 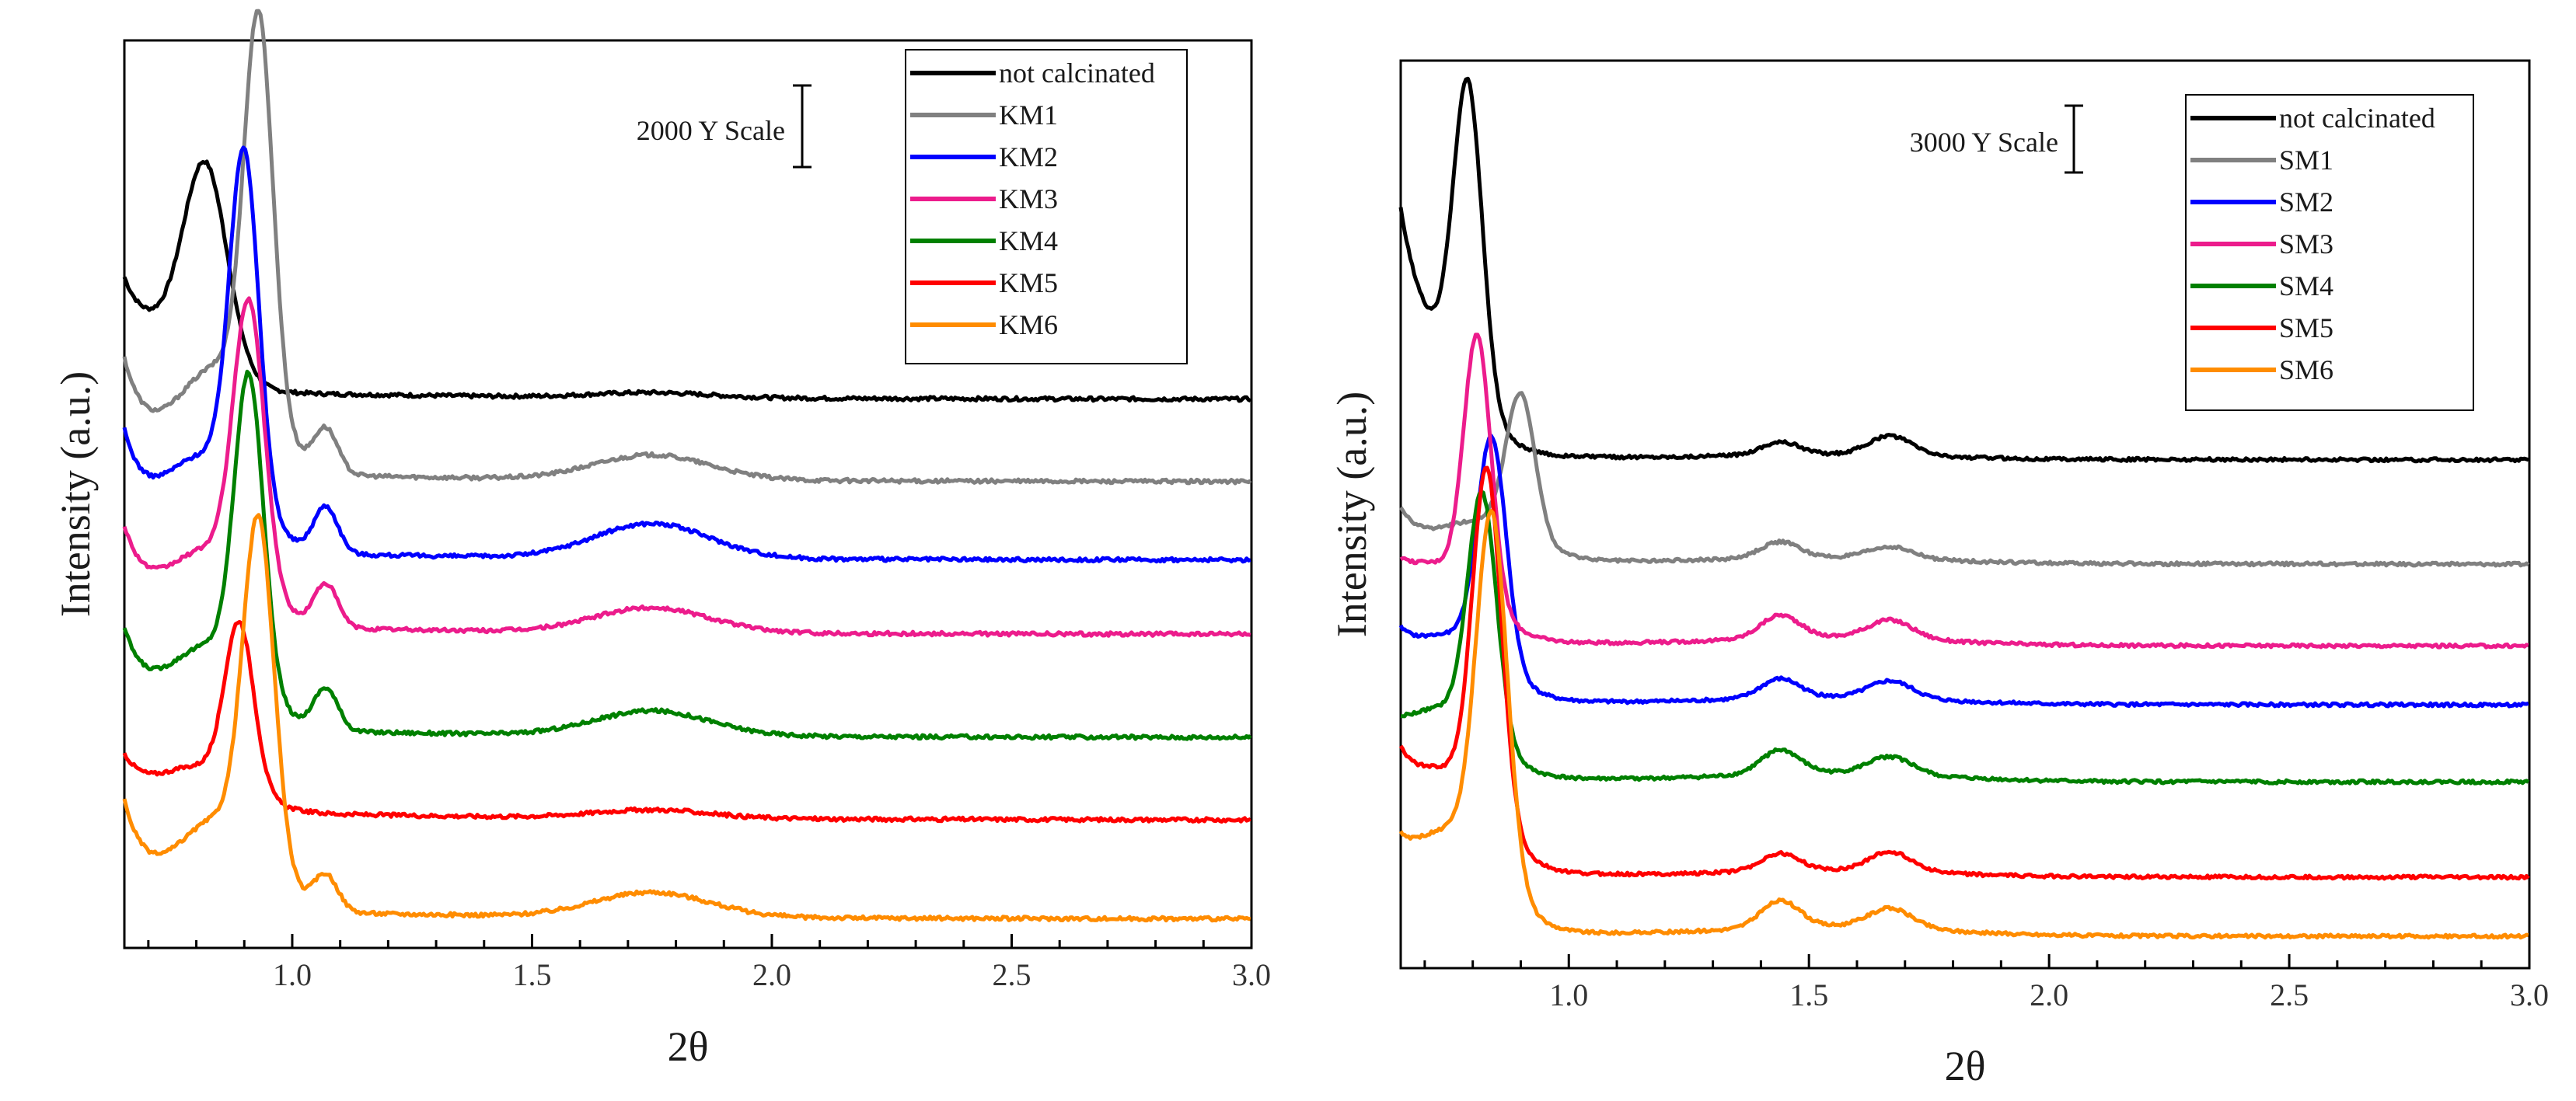 What do you see at coordinates (1029, 115) in the screenshot?
I see `legend-label: KM1` at bounding box center [1029, 115].